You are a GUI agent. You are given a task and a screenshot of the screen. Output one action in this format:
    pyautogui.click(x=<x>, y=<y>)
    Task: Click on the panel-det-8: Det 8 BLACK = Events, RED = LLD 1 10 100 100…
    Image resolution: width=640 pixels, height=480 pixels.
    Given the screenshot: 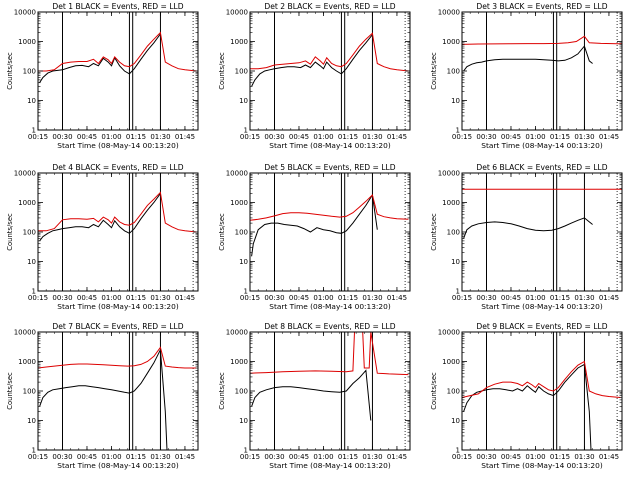 What is the action you would take?
    pyautogui.click(x=314, y=396)
    